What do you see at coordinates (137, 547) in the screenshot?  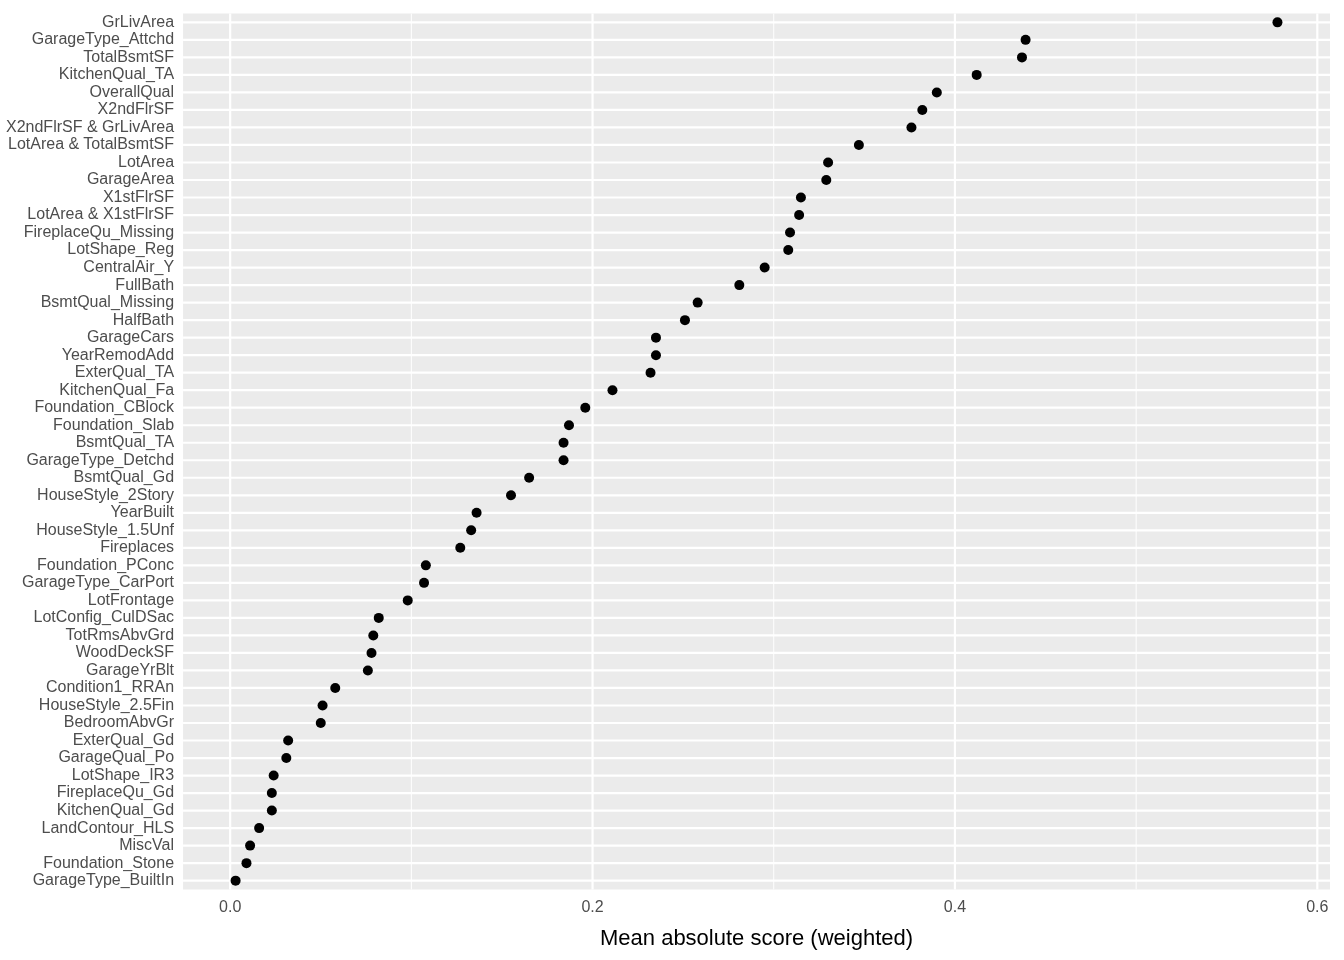 I see `y-tick-label: Fireplaces` at bounding box center [137, 547].